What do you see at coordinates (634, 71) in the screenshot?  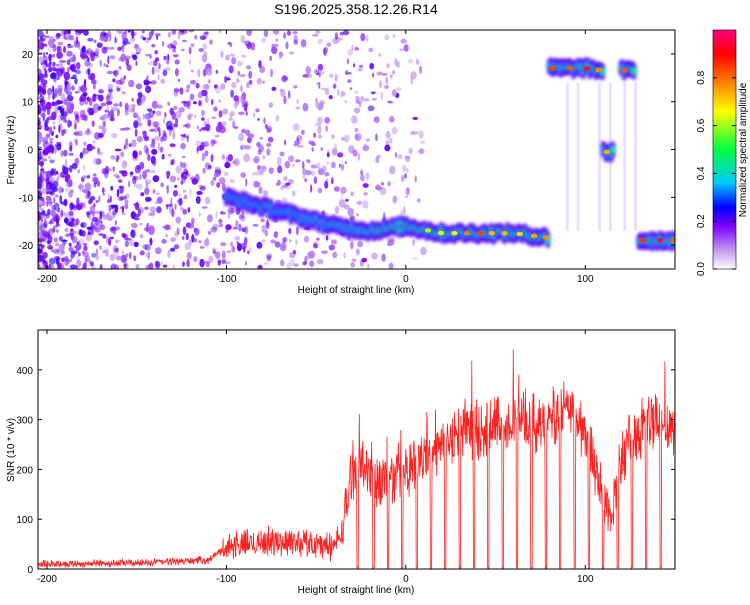 I see `spectrogram-trace-core` at bounding box center [634, 71].